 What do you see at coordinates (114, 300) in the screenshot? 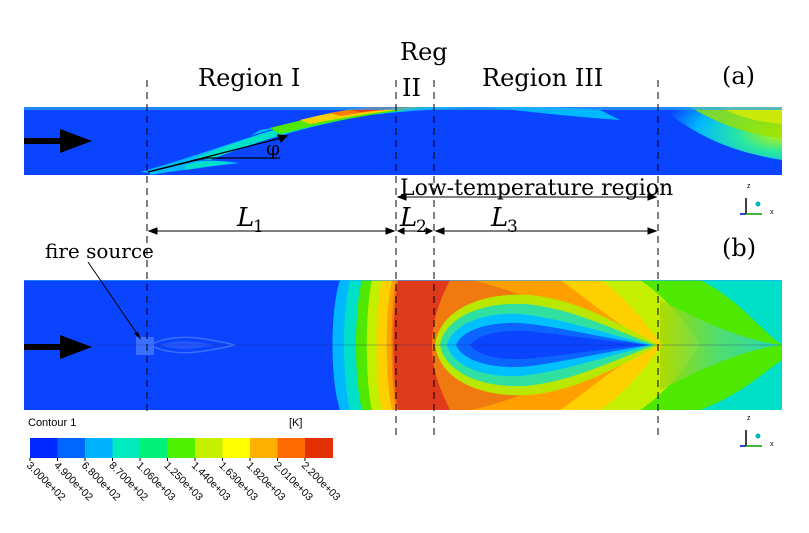
I see `fire-source-pointer` at bounding box center [114, 300].